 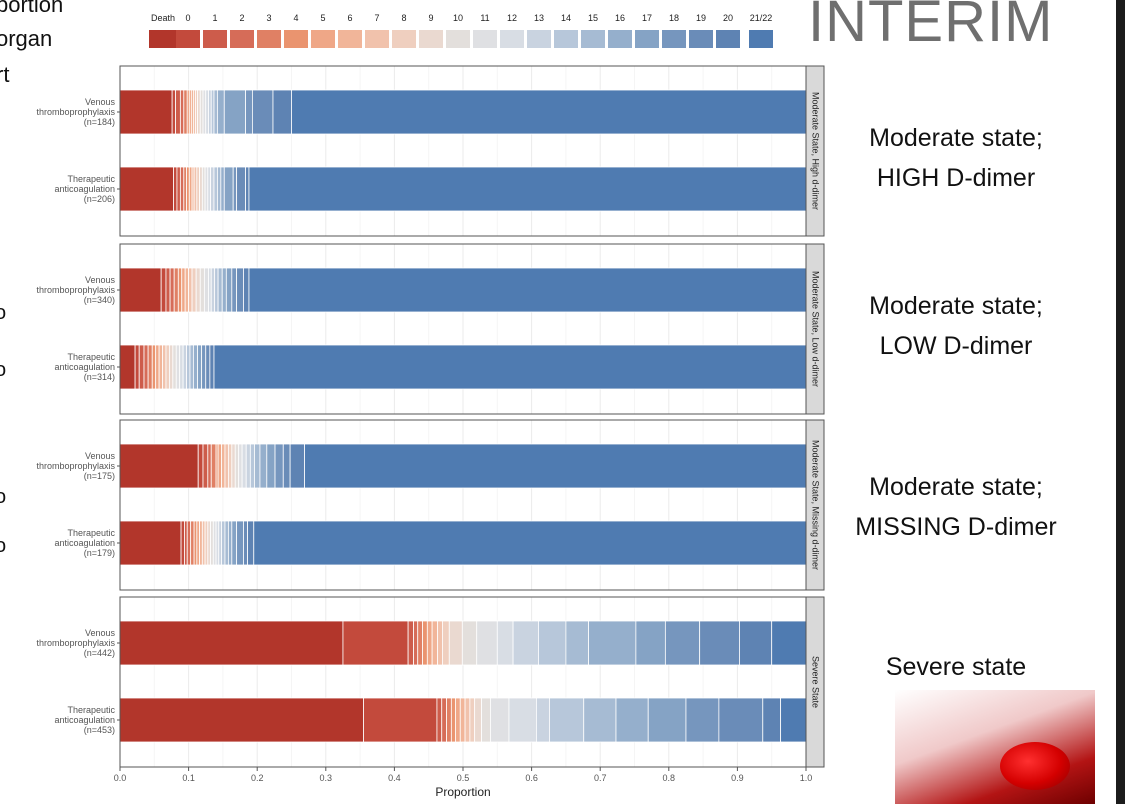 What do you see at coordinates (187, 18) in the screenshot?
I see `legend-label: 0` at bounding box center [187, 18].